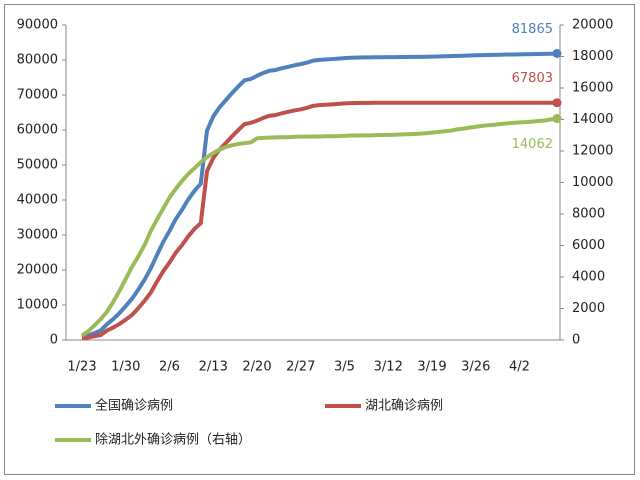 The image size is (640, 480). I want to click on y-tick-label: 50000, so click(37, 165).